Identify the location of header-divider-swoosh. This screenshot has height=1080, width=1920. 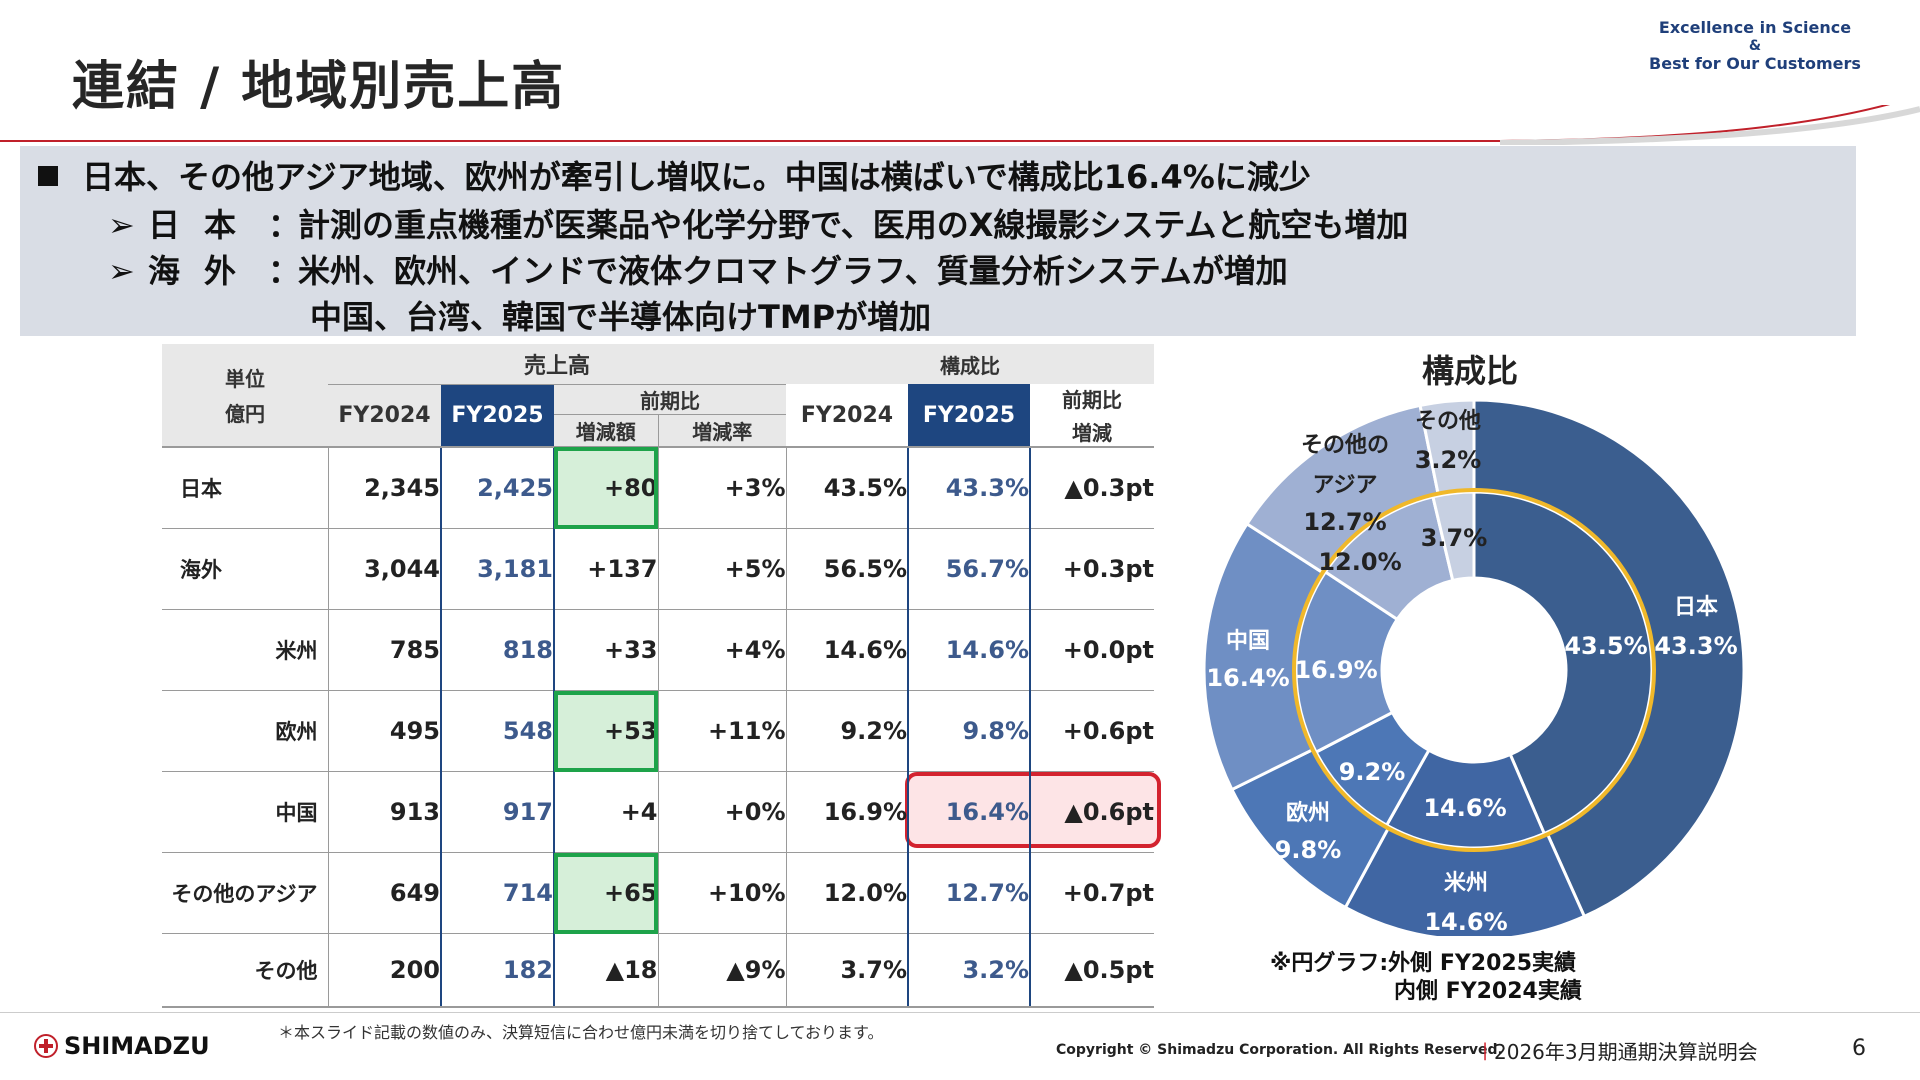
(960, 125).